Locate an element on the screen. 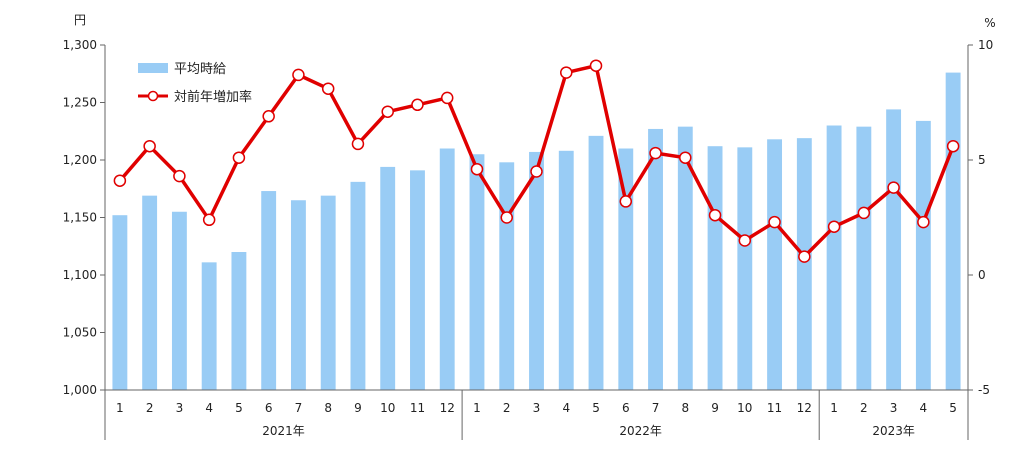 The image size is (1031, 455). left-tick-label: 1,300 is located at coordinates (80, 45).